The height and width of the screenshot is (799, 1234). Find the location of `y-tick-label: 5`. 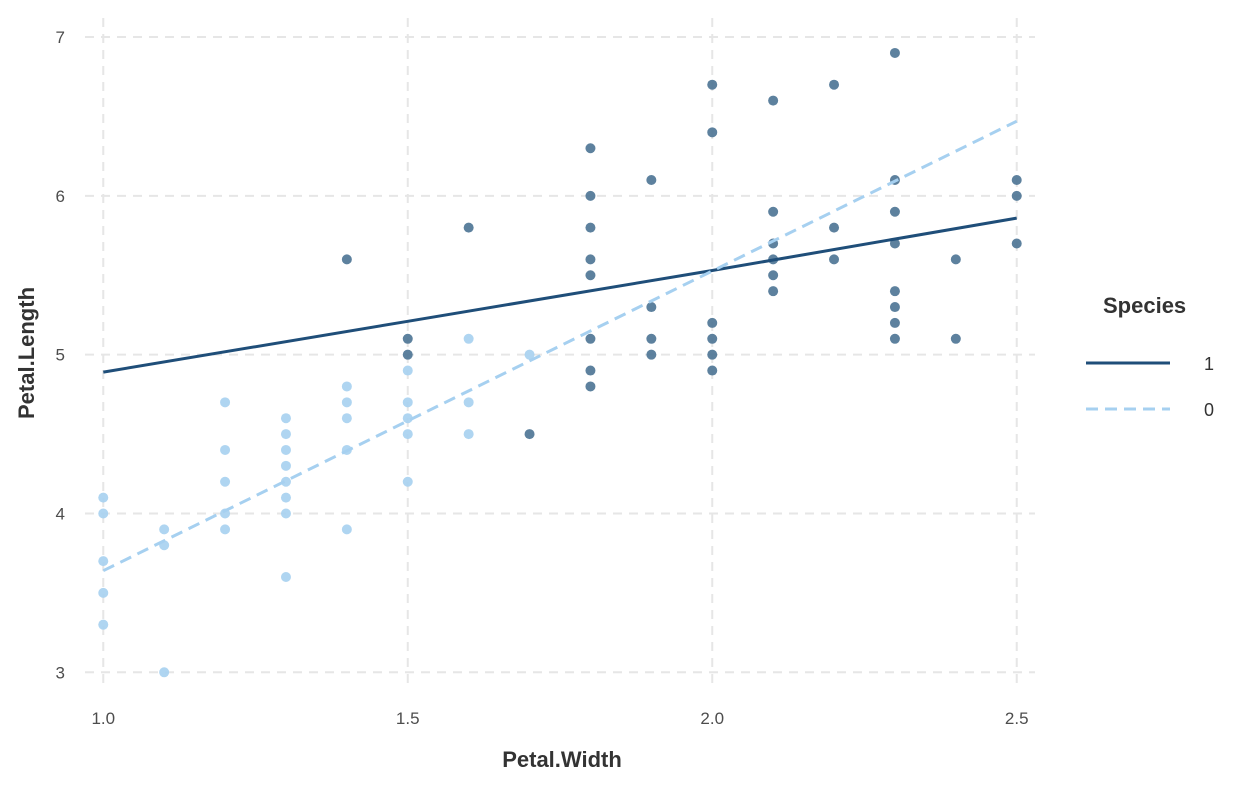

y-tick-label: 5 is located at coordinates (60, 355).